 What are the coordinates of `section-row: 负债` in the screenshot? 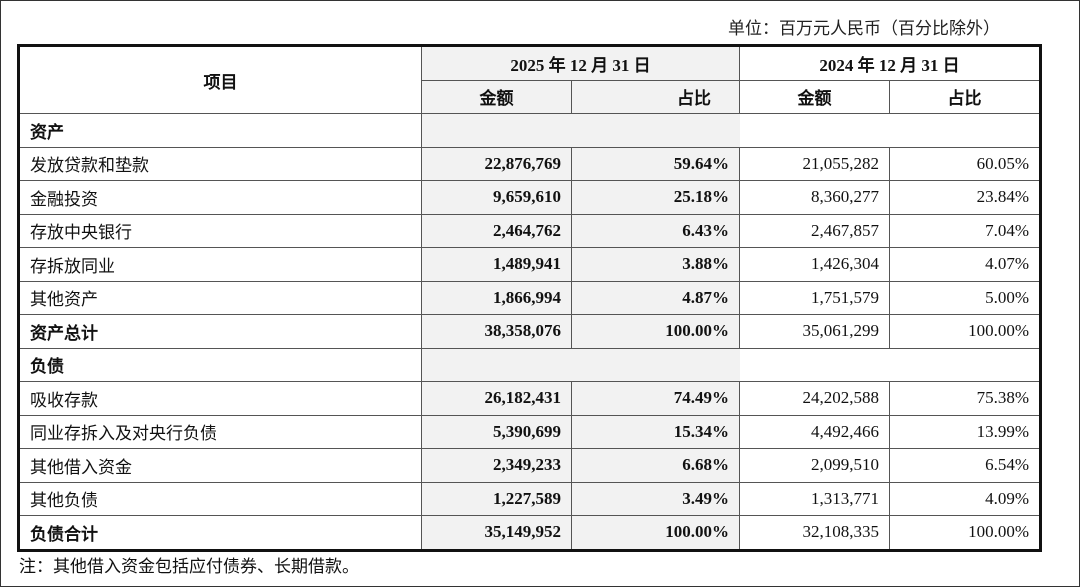 It's located at (529, 364).